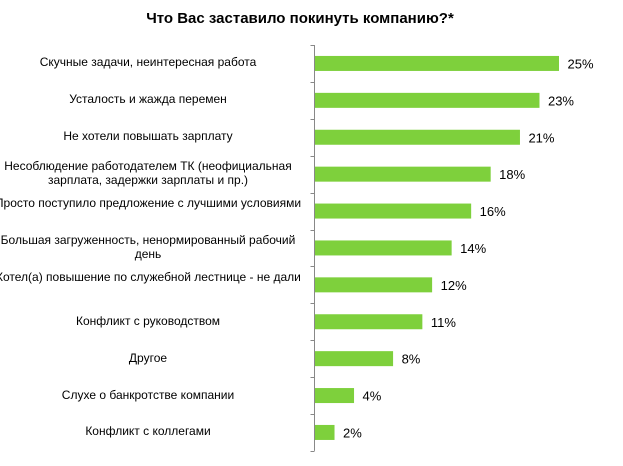  What do you see at coordinates (473, 248) in the screenshot?
I see `data-label: 14%` at bounding box center [473, 248].